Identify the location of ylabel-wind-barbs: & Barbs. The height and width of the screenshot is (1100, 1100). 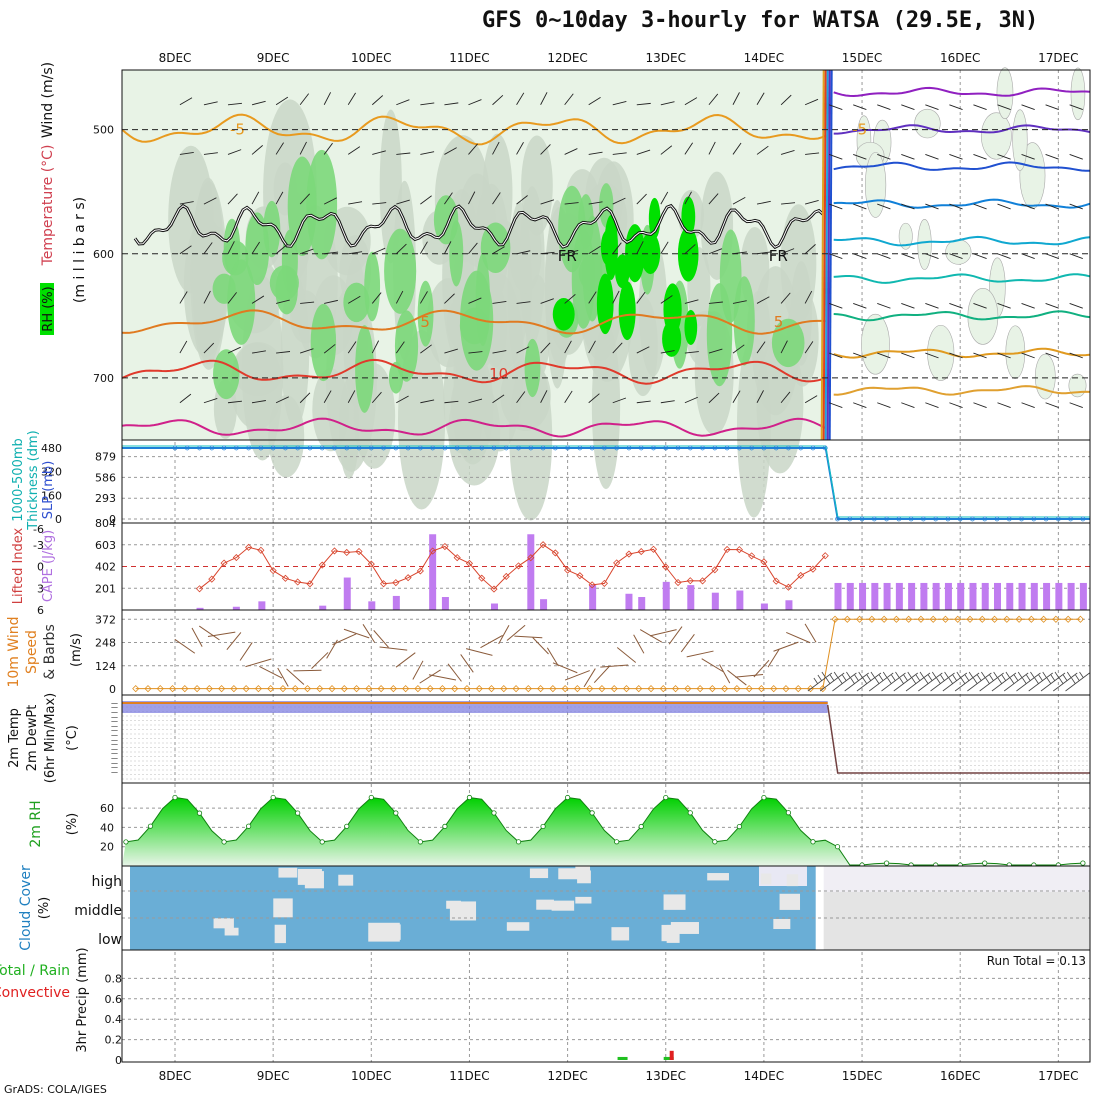
(50, 652).